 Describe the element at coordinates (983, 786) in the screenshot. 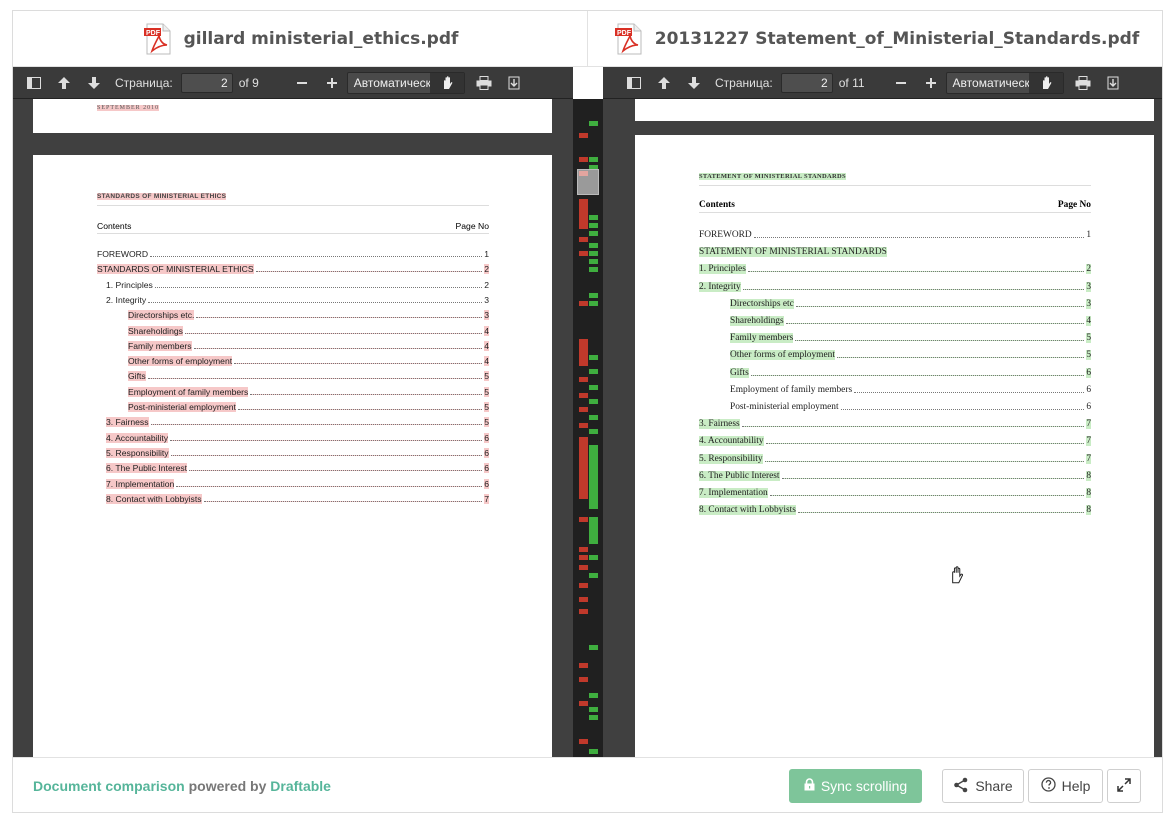

I see `share-button: Share` at that location.